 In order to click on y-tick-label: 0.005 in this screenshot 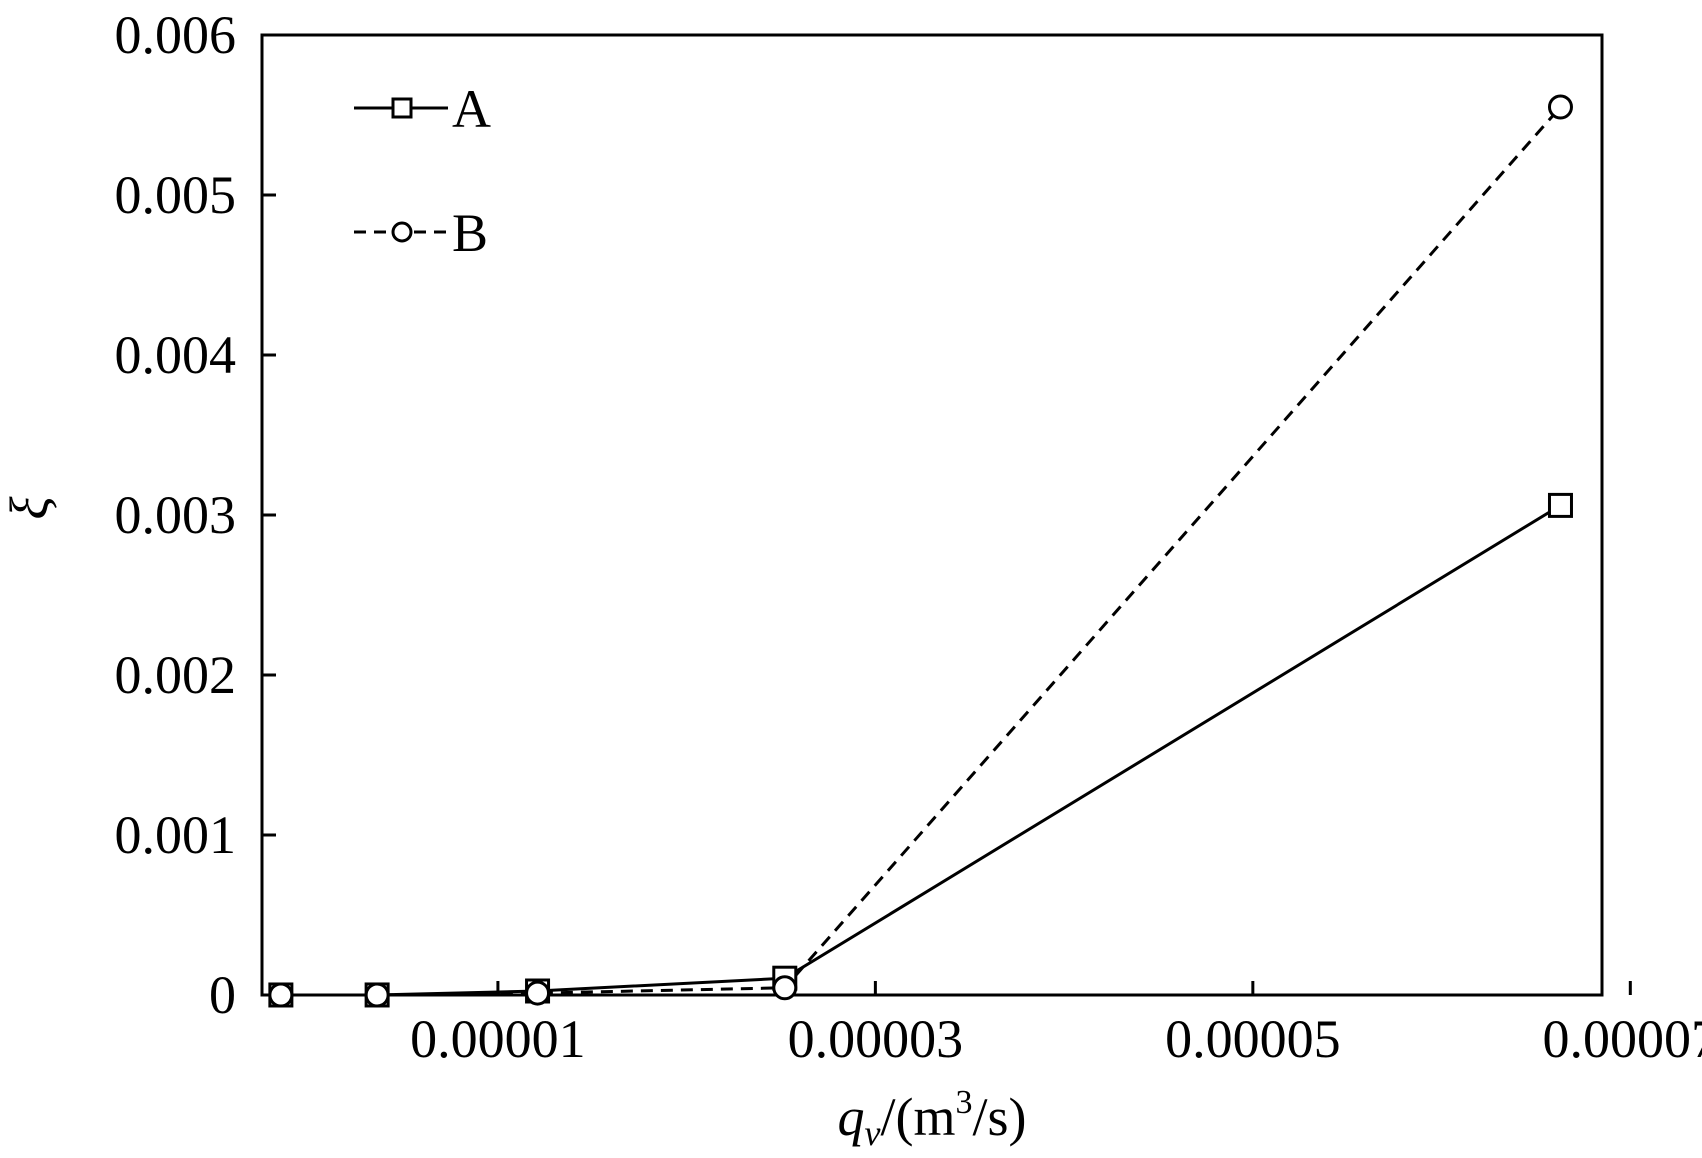, I will do `click(176, 195)`.